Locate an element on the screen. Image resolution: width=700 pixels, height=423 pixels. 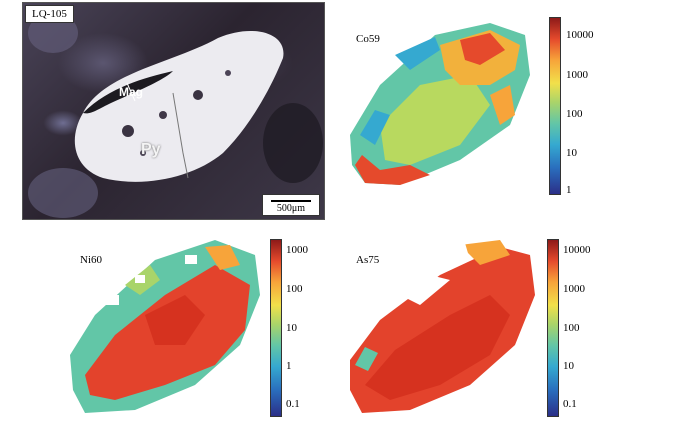
as75-map is located at coordinates (440, 325).